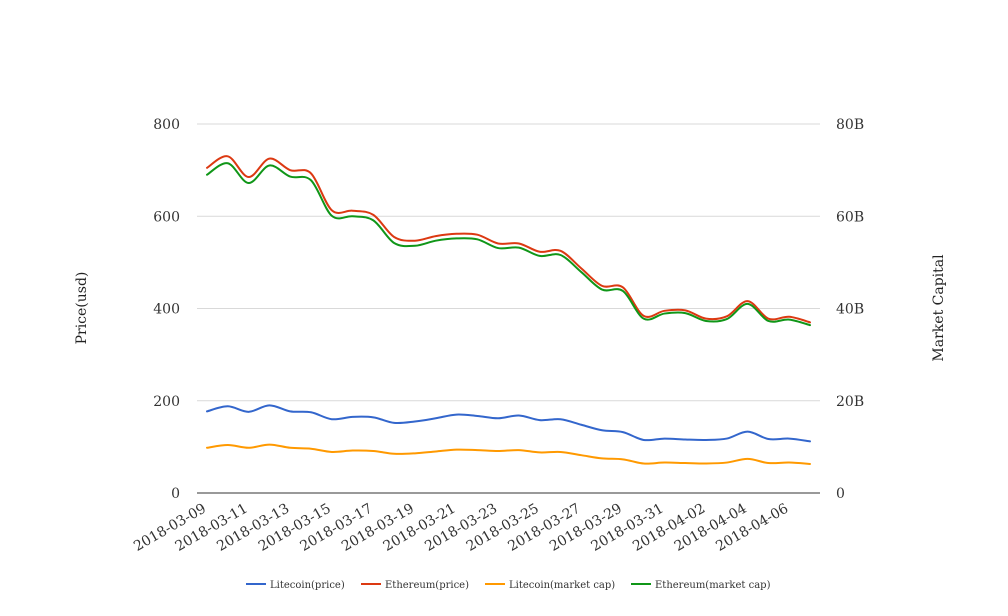  What do you see at coordinates (166, 125) in the screenshot?
I see `y-tick-label-left: 800` at bounding box center [166, 125].